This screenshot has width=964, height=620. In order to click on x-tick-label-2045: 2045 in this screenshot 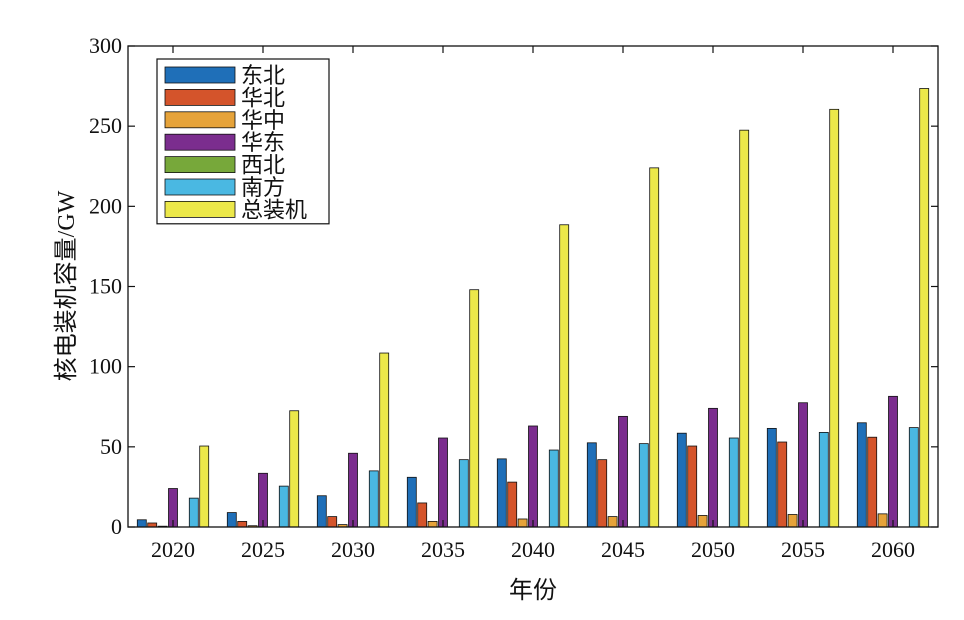, I will do `click(623, 549)`.